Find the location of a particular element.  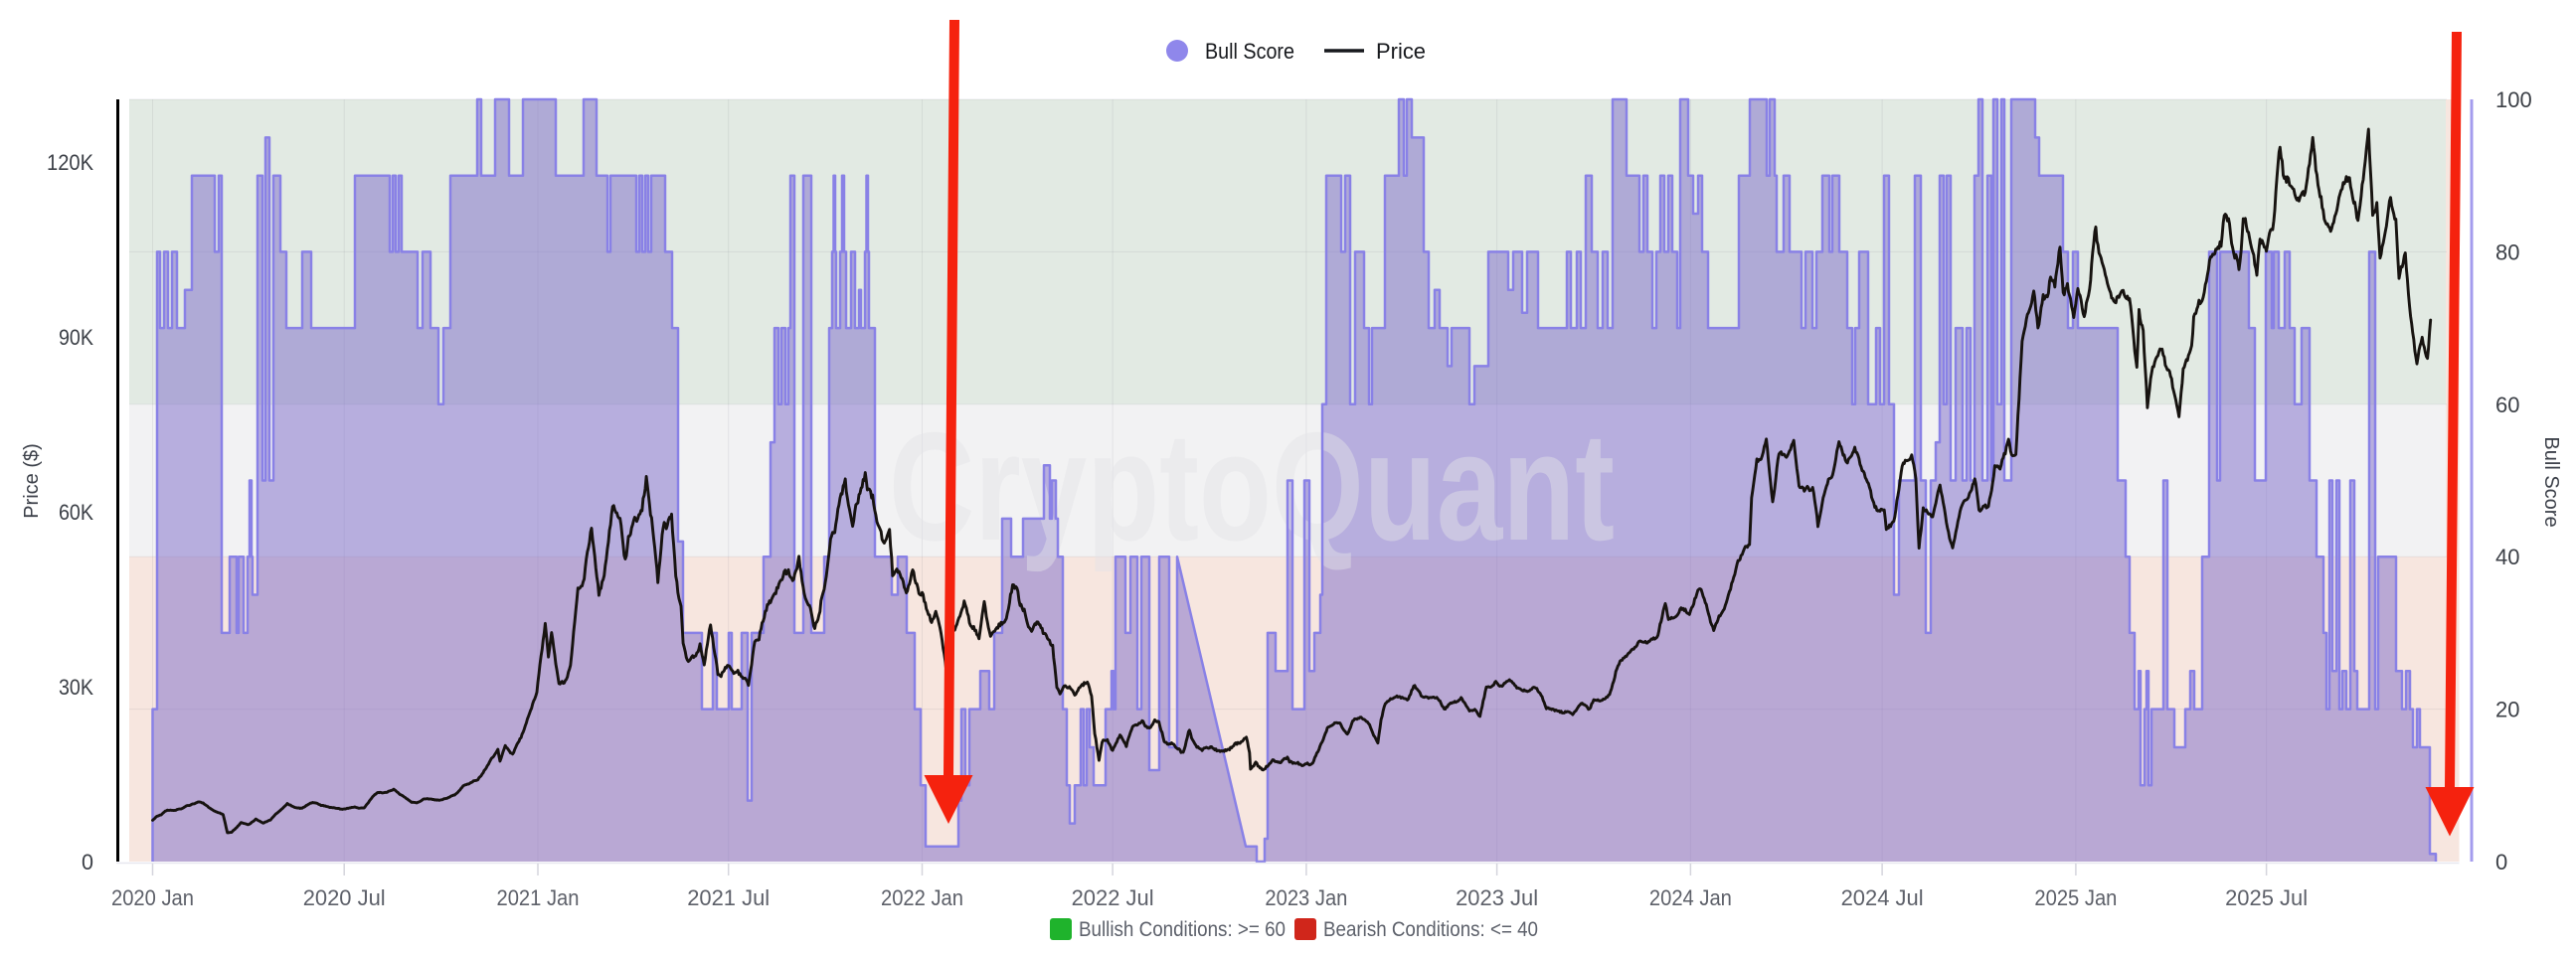

svg-text: 60K is located at coordinates (76, 512).